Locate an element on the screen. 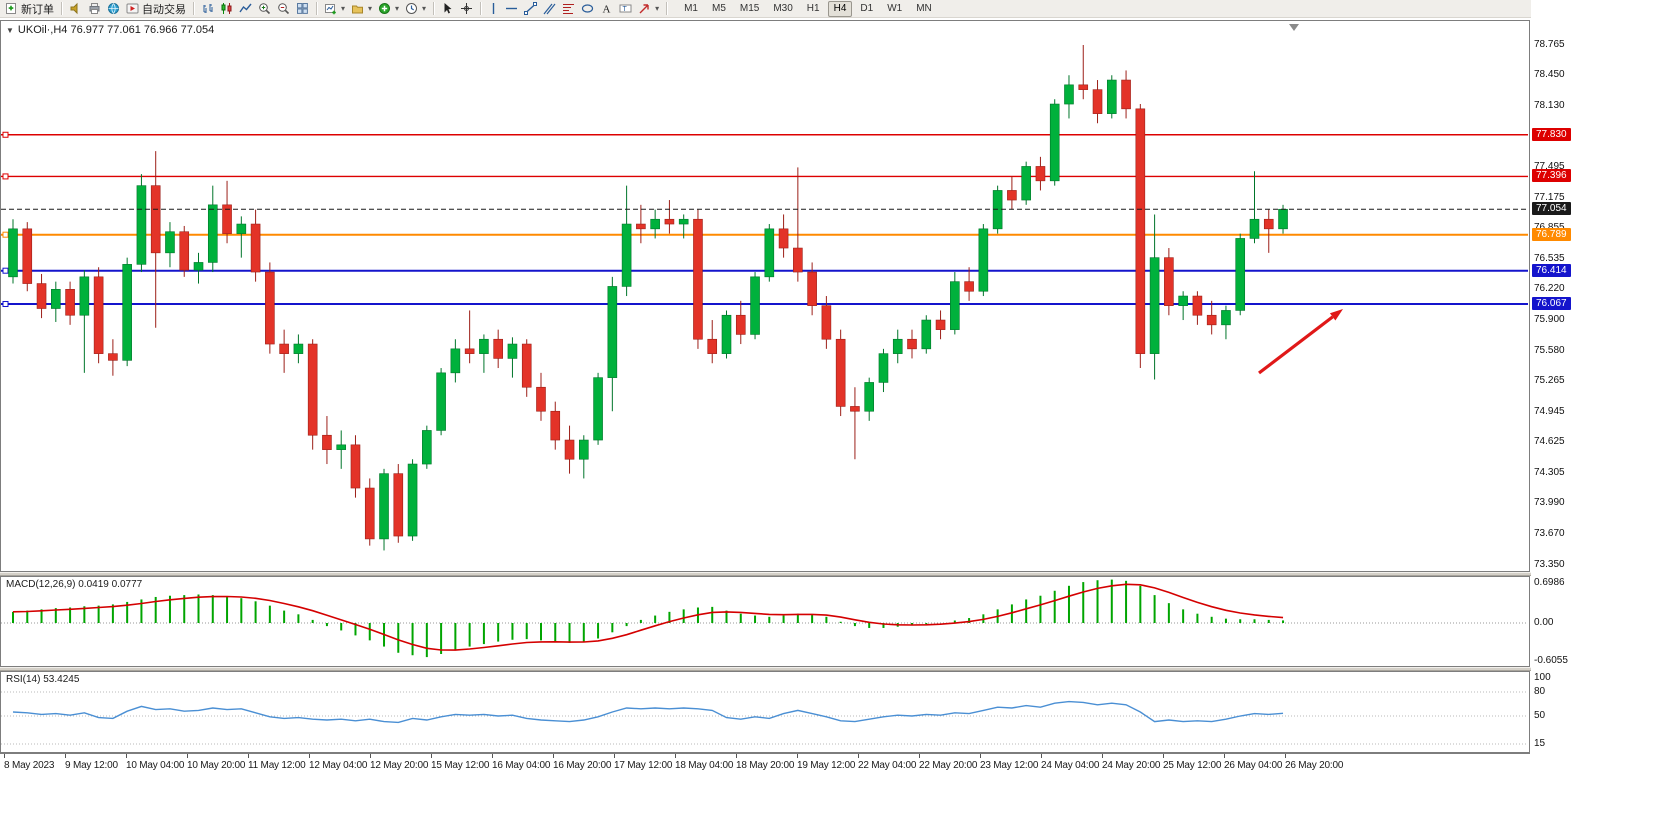  macd-scale-label: 0.6986 is located at coordinates (1549, 582).